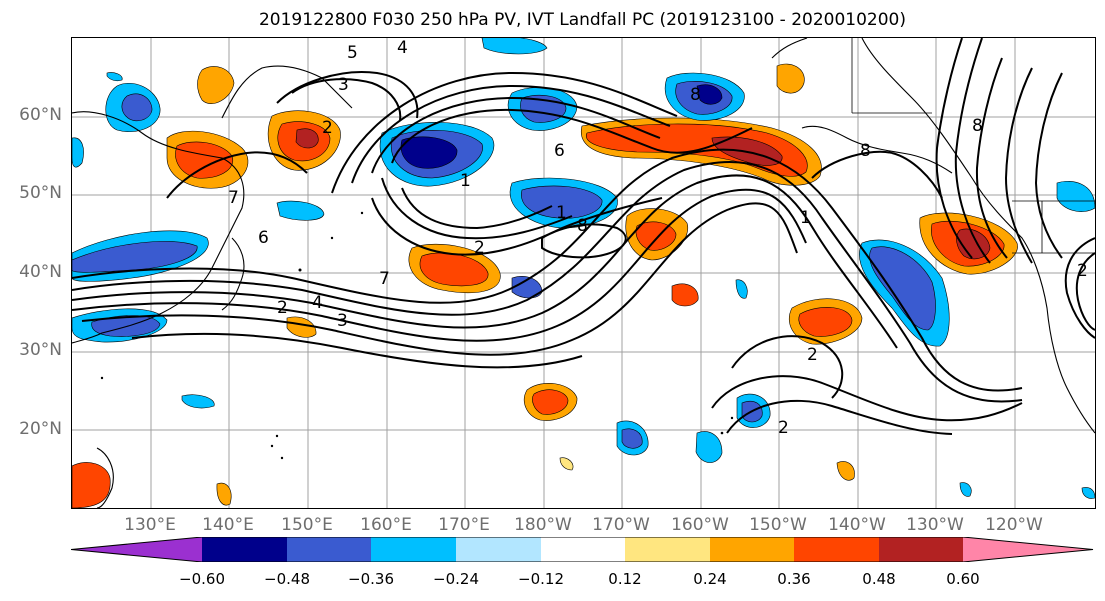  I want to click on colorbar-tick: 0.48, so click(879, 579).